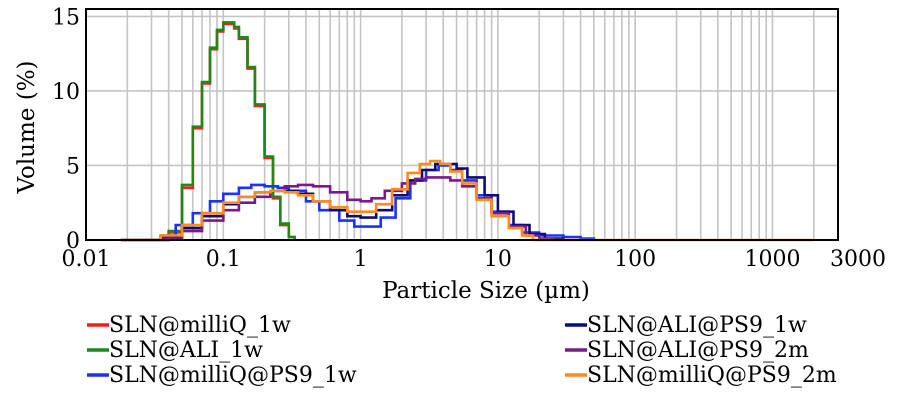 The height and width of the screenshot is (398, 907). Describe the element at coordinates (772, 259) in the screenshot. I see `x-tick-label: 1000` at that location.